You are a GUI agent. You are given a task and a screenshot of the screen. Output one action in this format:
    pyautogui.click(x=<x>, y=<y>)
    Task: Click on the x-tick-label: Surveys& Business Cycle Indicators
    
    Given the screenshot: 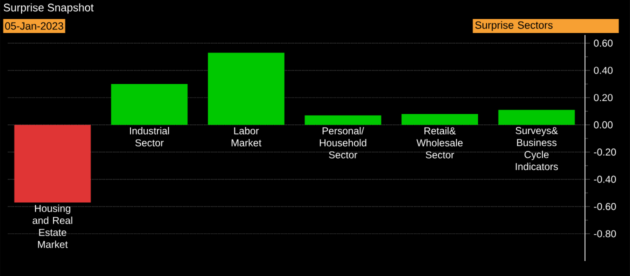 What is the action you would take?
    pyautogui.click(x=537, y=148)
    